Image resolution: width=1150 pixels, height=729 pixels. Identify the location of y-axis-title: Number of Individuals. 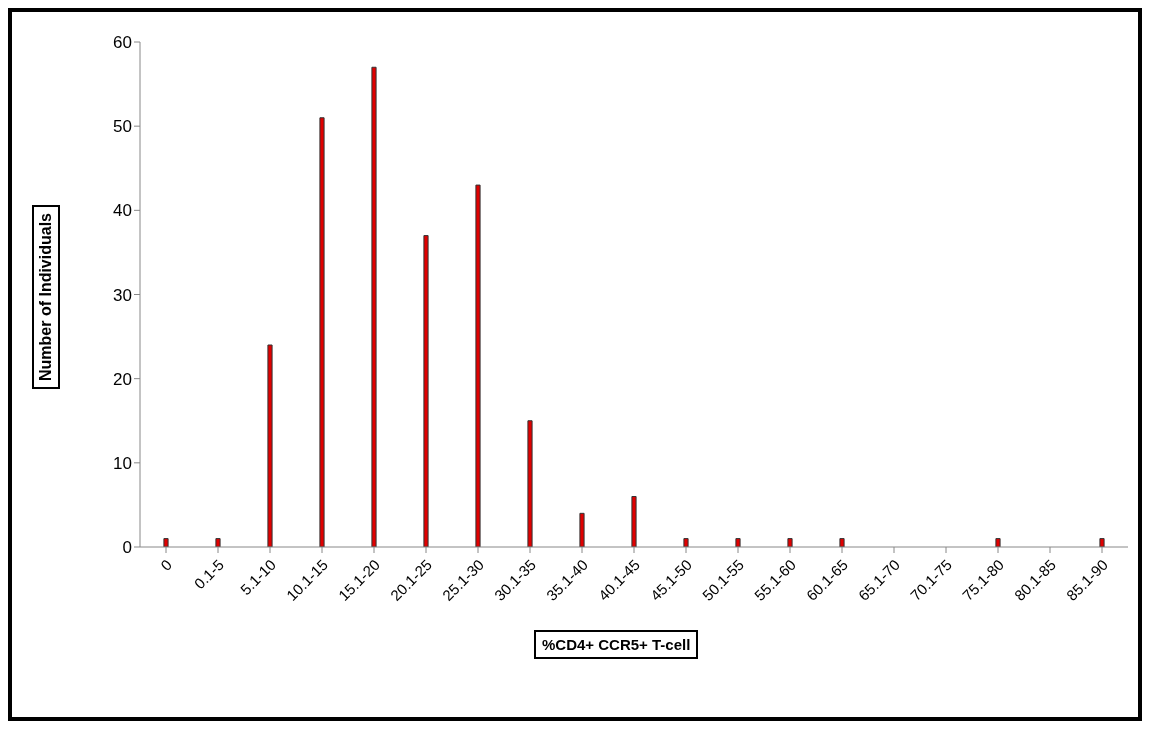
(46, 297).